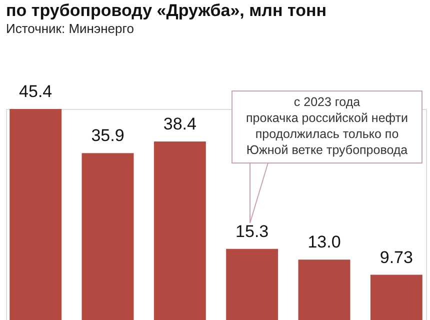 Image resolution: width=430 pixels, height=320 pixels. I want to click on data-label: 13.0, so click(324, 242).